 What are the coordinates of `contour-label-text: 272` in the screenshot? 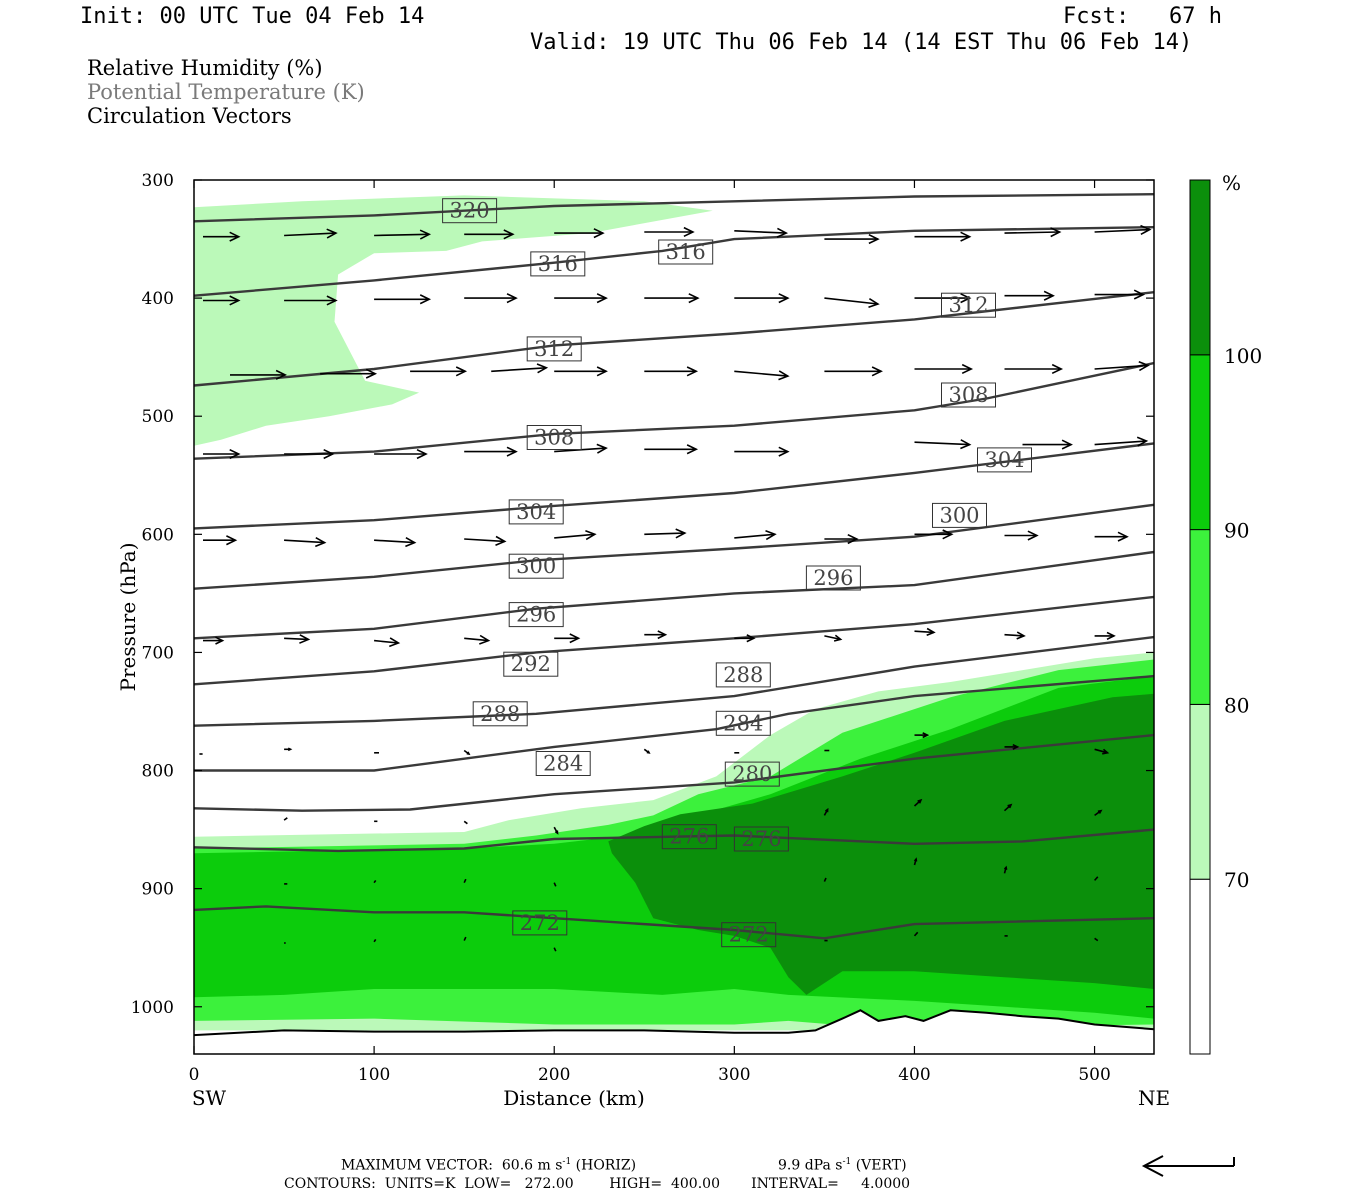 It's located at (749, 935).